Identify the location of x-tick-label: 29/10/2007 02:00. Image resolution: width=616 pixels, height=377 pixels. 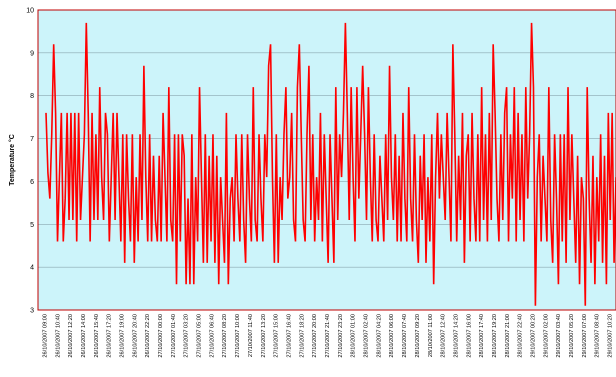
(546, 336).